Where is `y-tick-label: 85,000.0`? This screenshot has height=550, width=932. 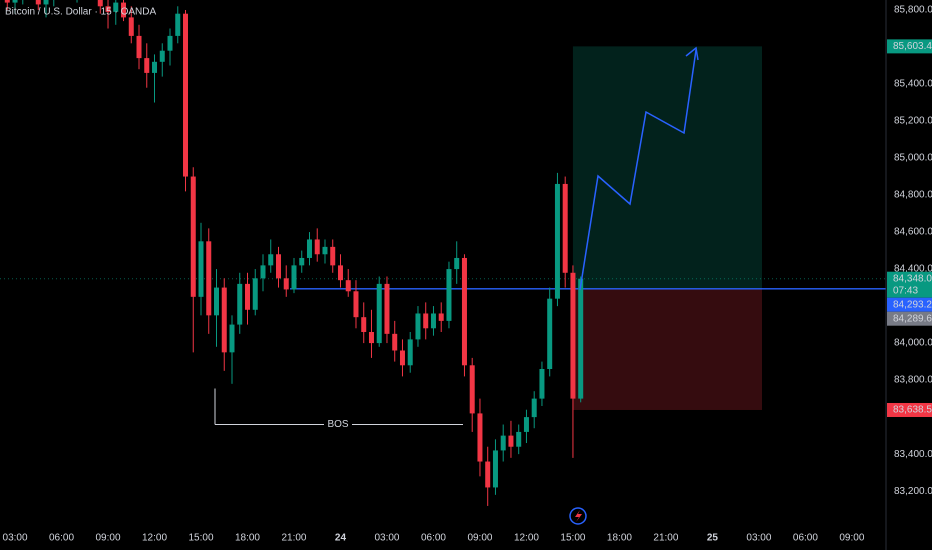
y-tick-label: 85,000.0 is located at coordinates (913, 158).